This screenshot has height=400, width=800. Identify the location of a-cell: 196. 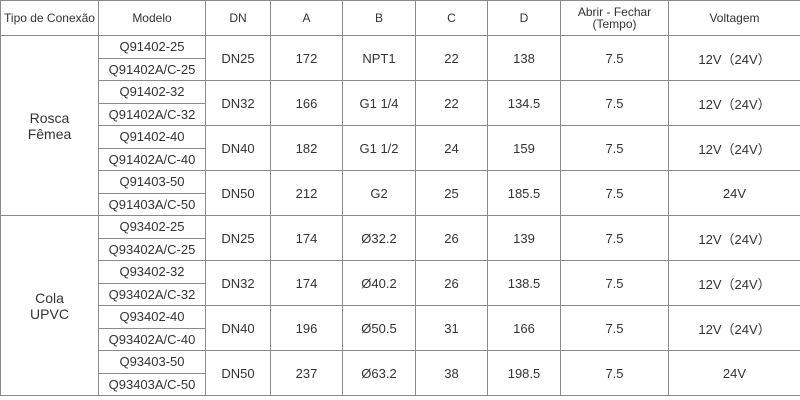
(306, 328).